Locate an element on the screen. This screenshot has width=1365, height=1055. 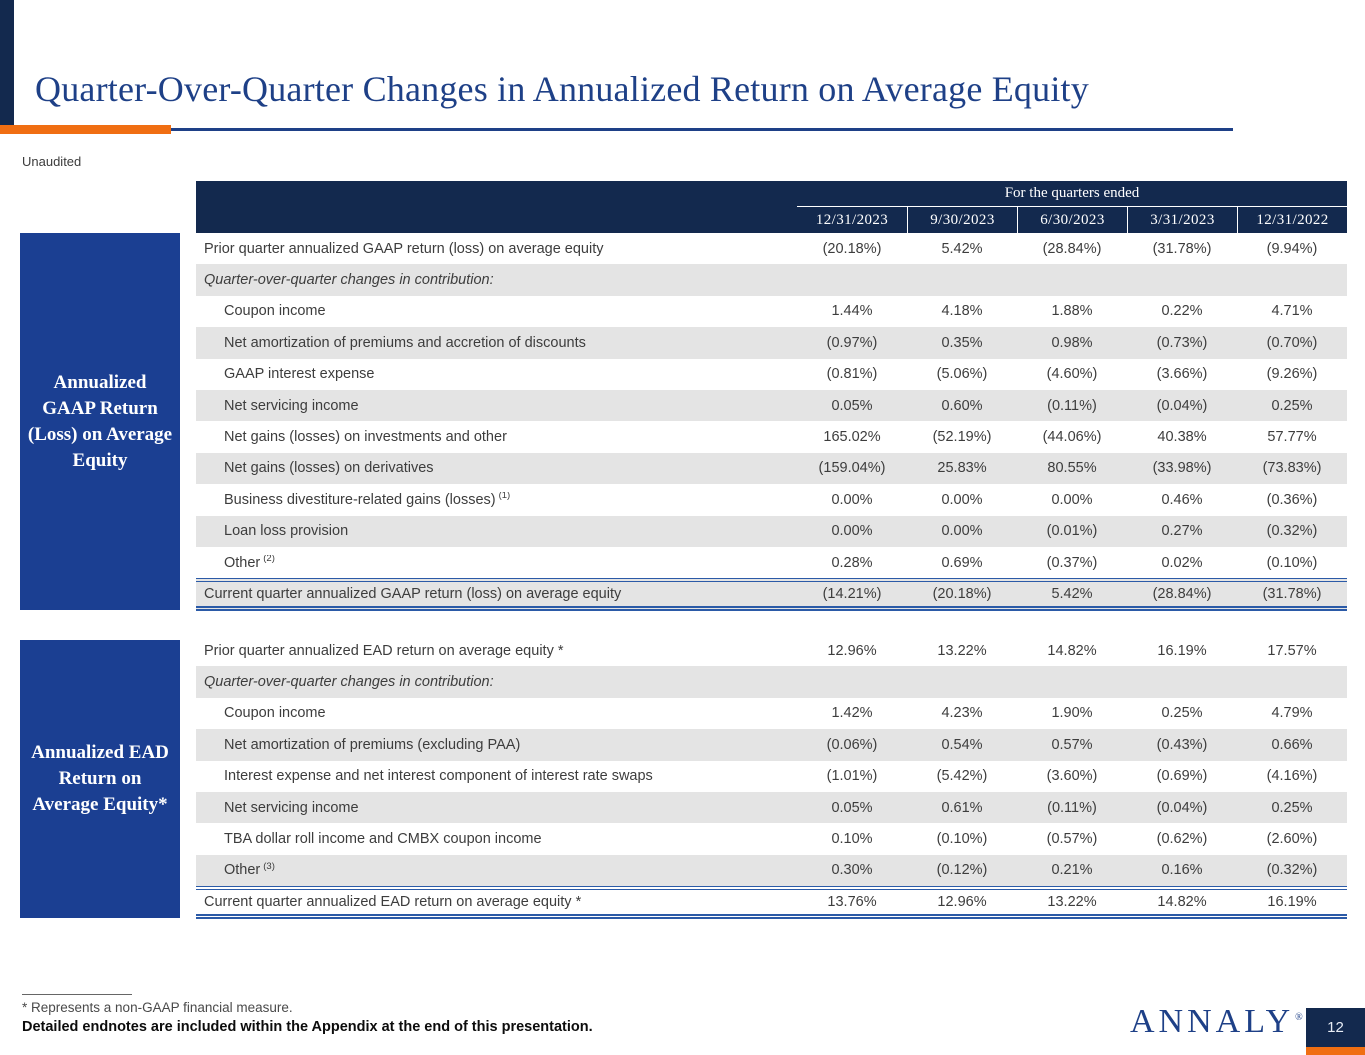
annaly-logo-text: ANNALY is located at coordinates (1212, 1021).